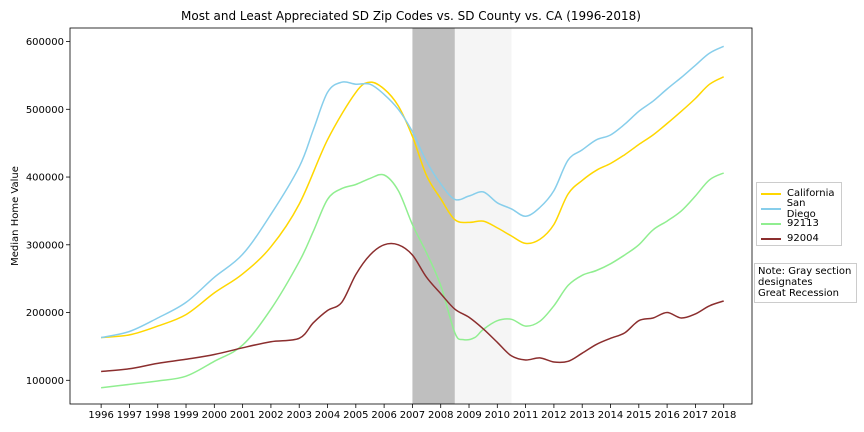  I want to click on chart-legend: California San Diego 92113 92004, so click(799, 214).